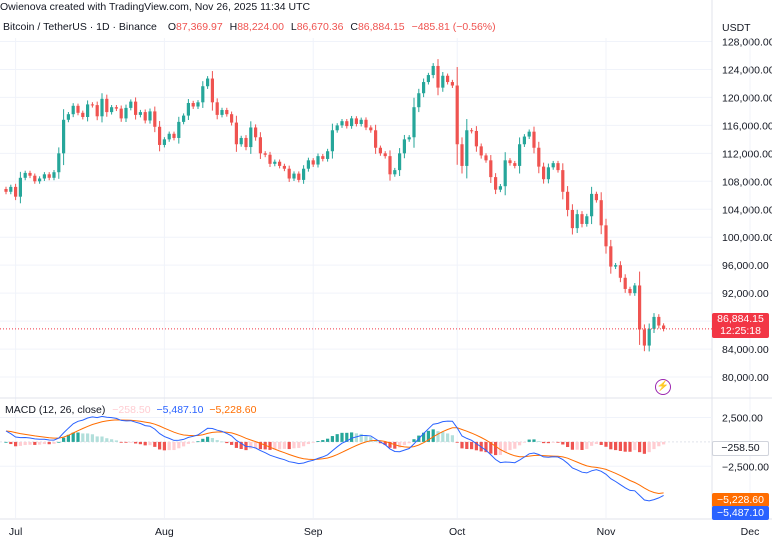 The width and height of the screenshot is (772, 551). I want to click on date-tick-label: Oct, so click(457, 532).